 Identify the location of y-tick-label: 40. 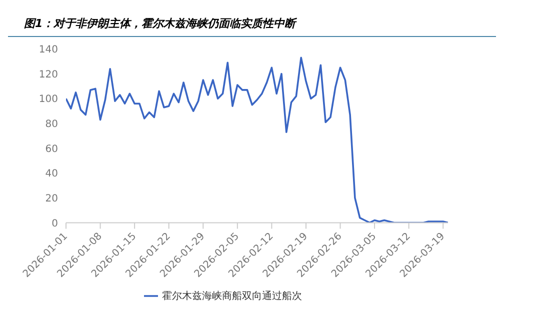
(51, 174).